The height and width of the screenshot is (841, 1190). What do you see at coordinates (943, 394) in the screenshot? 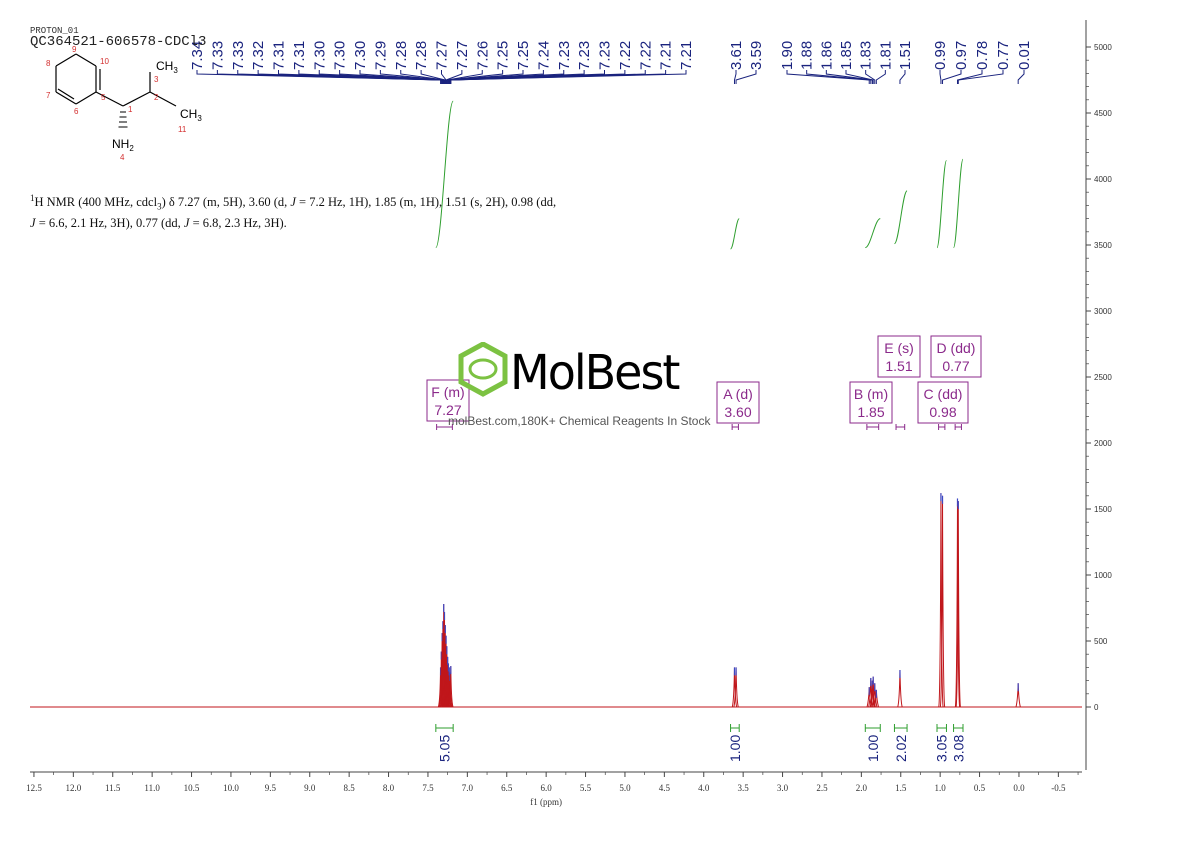
I see `multiplet-label: C (dd)` at bounding box center [943, 394].